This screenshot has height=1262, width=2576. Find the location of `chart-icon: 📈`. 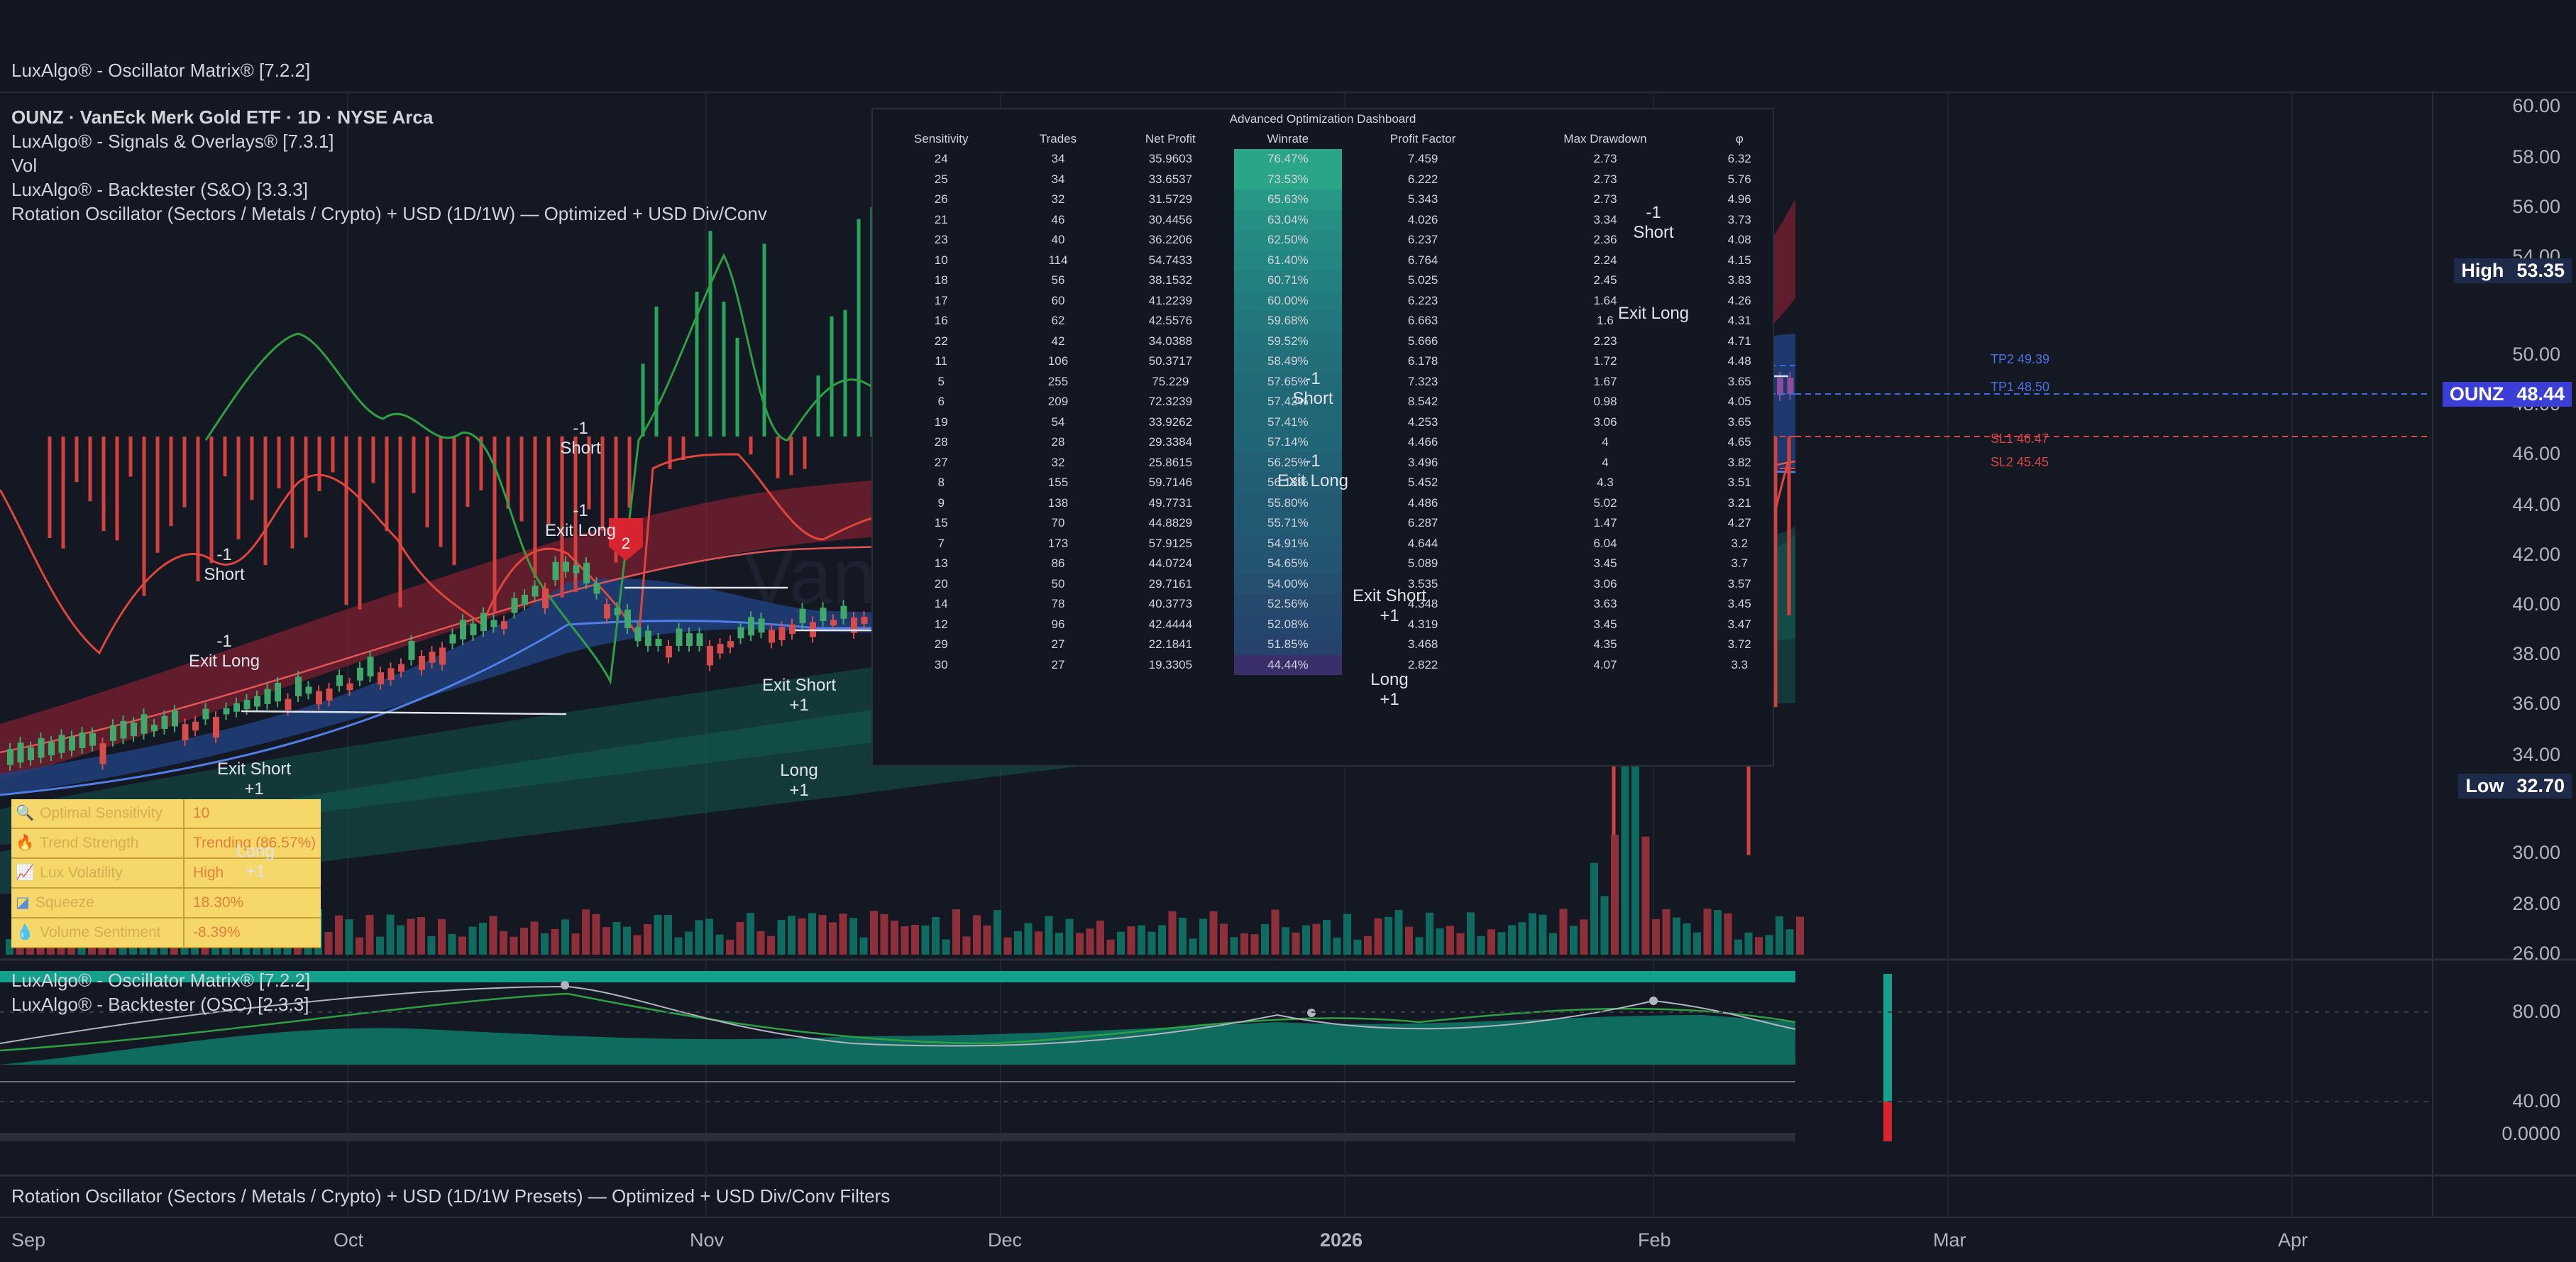

chart-icon: 📈 is located at coordinates (25, 873).